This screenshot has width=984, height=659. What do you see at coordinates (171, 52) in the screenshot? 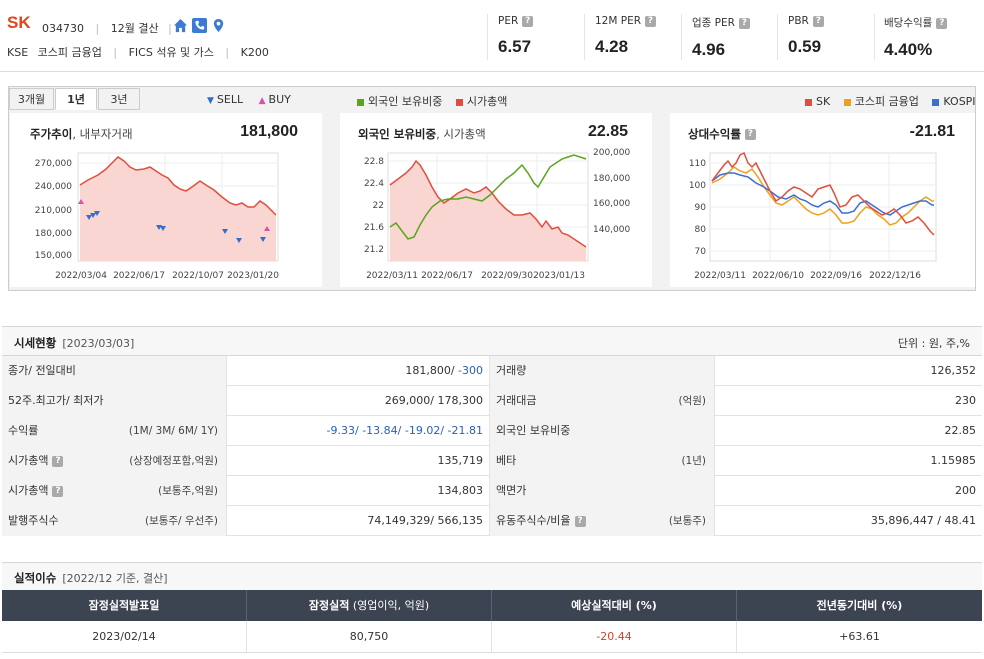
I see `fics-label: FICS 석유 및 가스` at bounding box center [171, 52].